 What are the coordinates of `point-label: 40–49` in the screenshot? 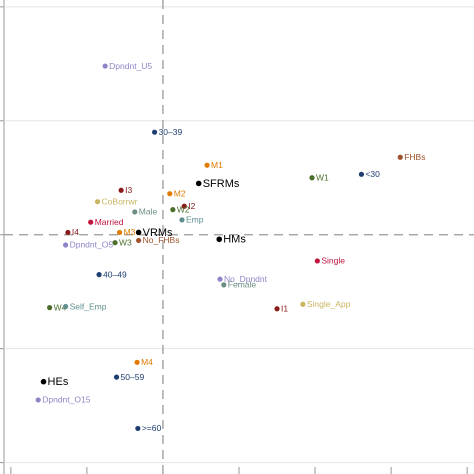 It's located at (115, 274).